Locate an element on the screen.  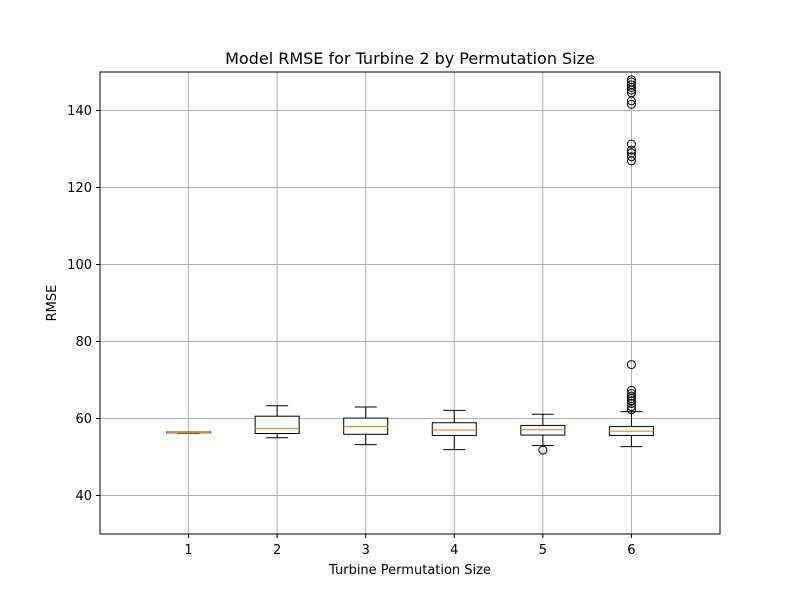
x-tick-label: 1 is located at coordinates (188, 550).